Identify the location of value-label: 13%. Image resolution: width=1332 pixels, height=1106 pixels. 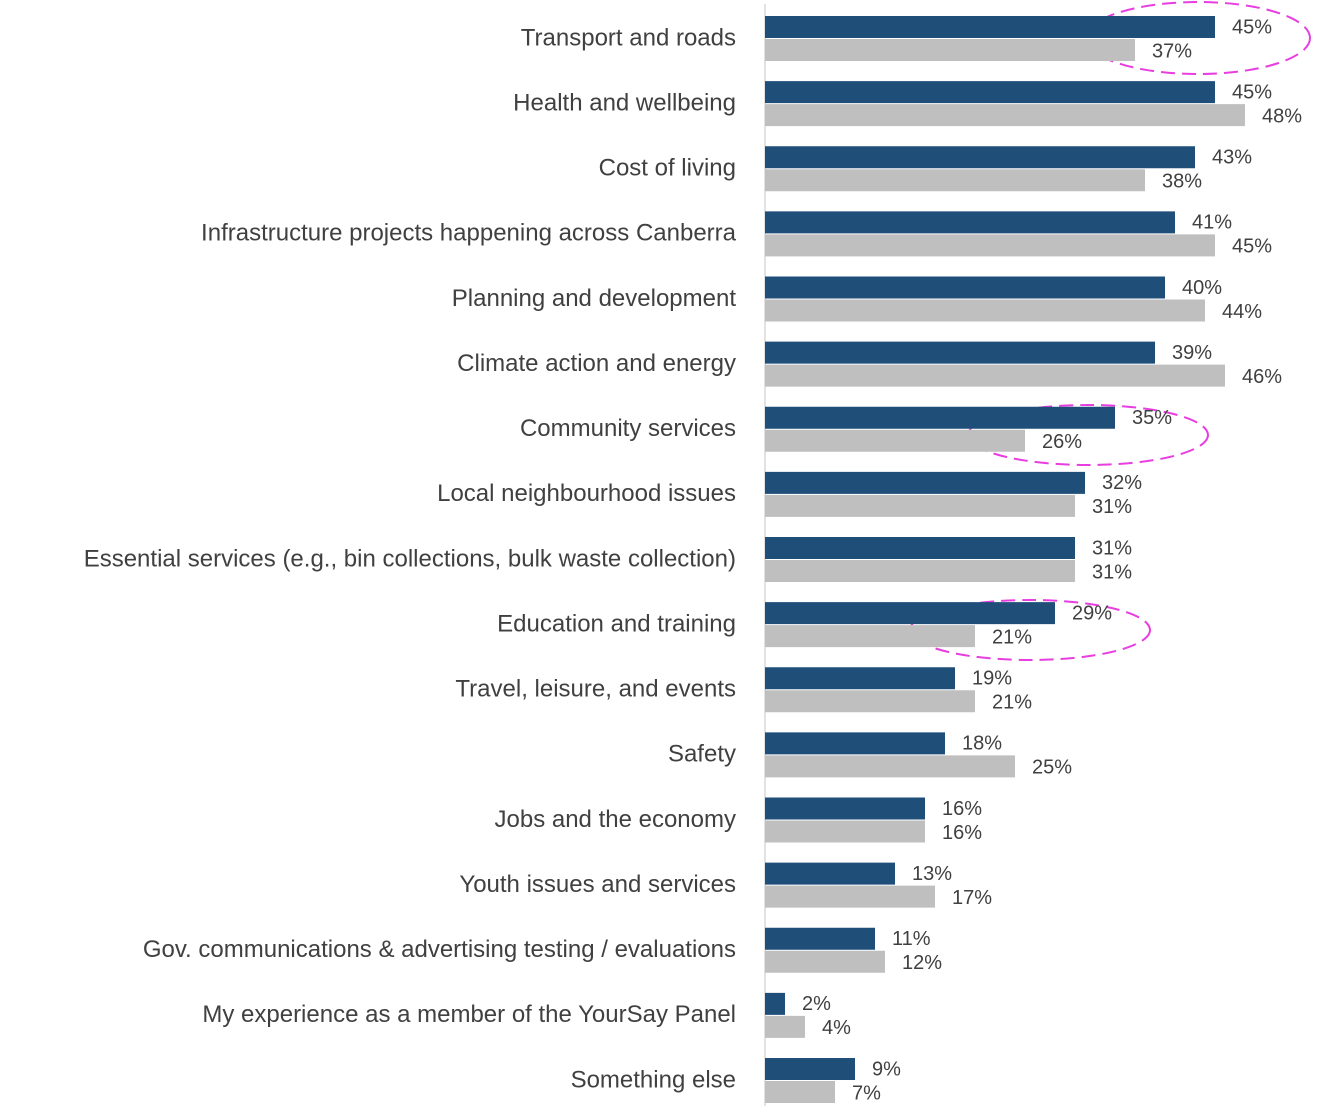
(932, 874).